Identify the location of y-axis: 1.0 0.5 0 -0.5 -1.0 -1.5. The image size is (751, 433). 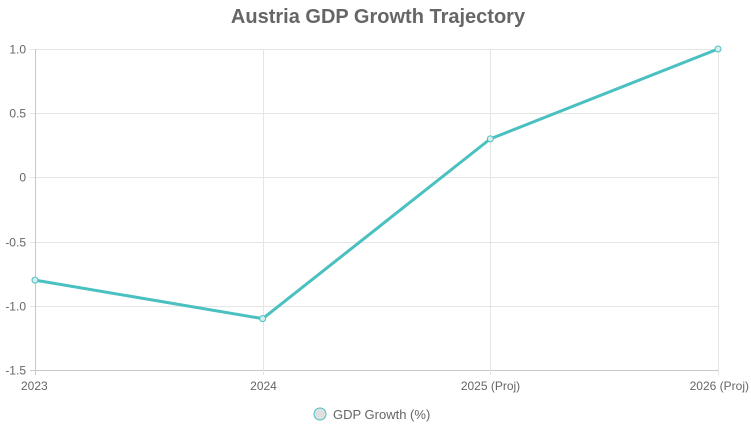
(15, 210).